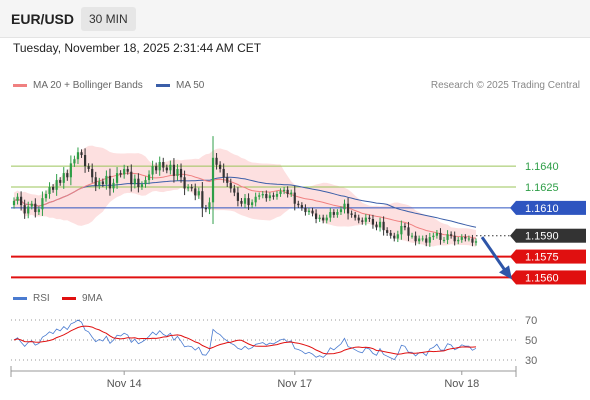 The height and width of the screenshot is (400, 590). Describe the element at coordinates (542, 188) in the screenshot. I see `level-label-1.1625: 1.1625` at that location.